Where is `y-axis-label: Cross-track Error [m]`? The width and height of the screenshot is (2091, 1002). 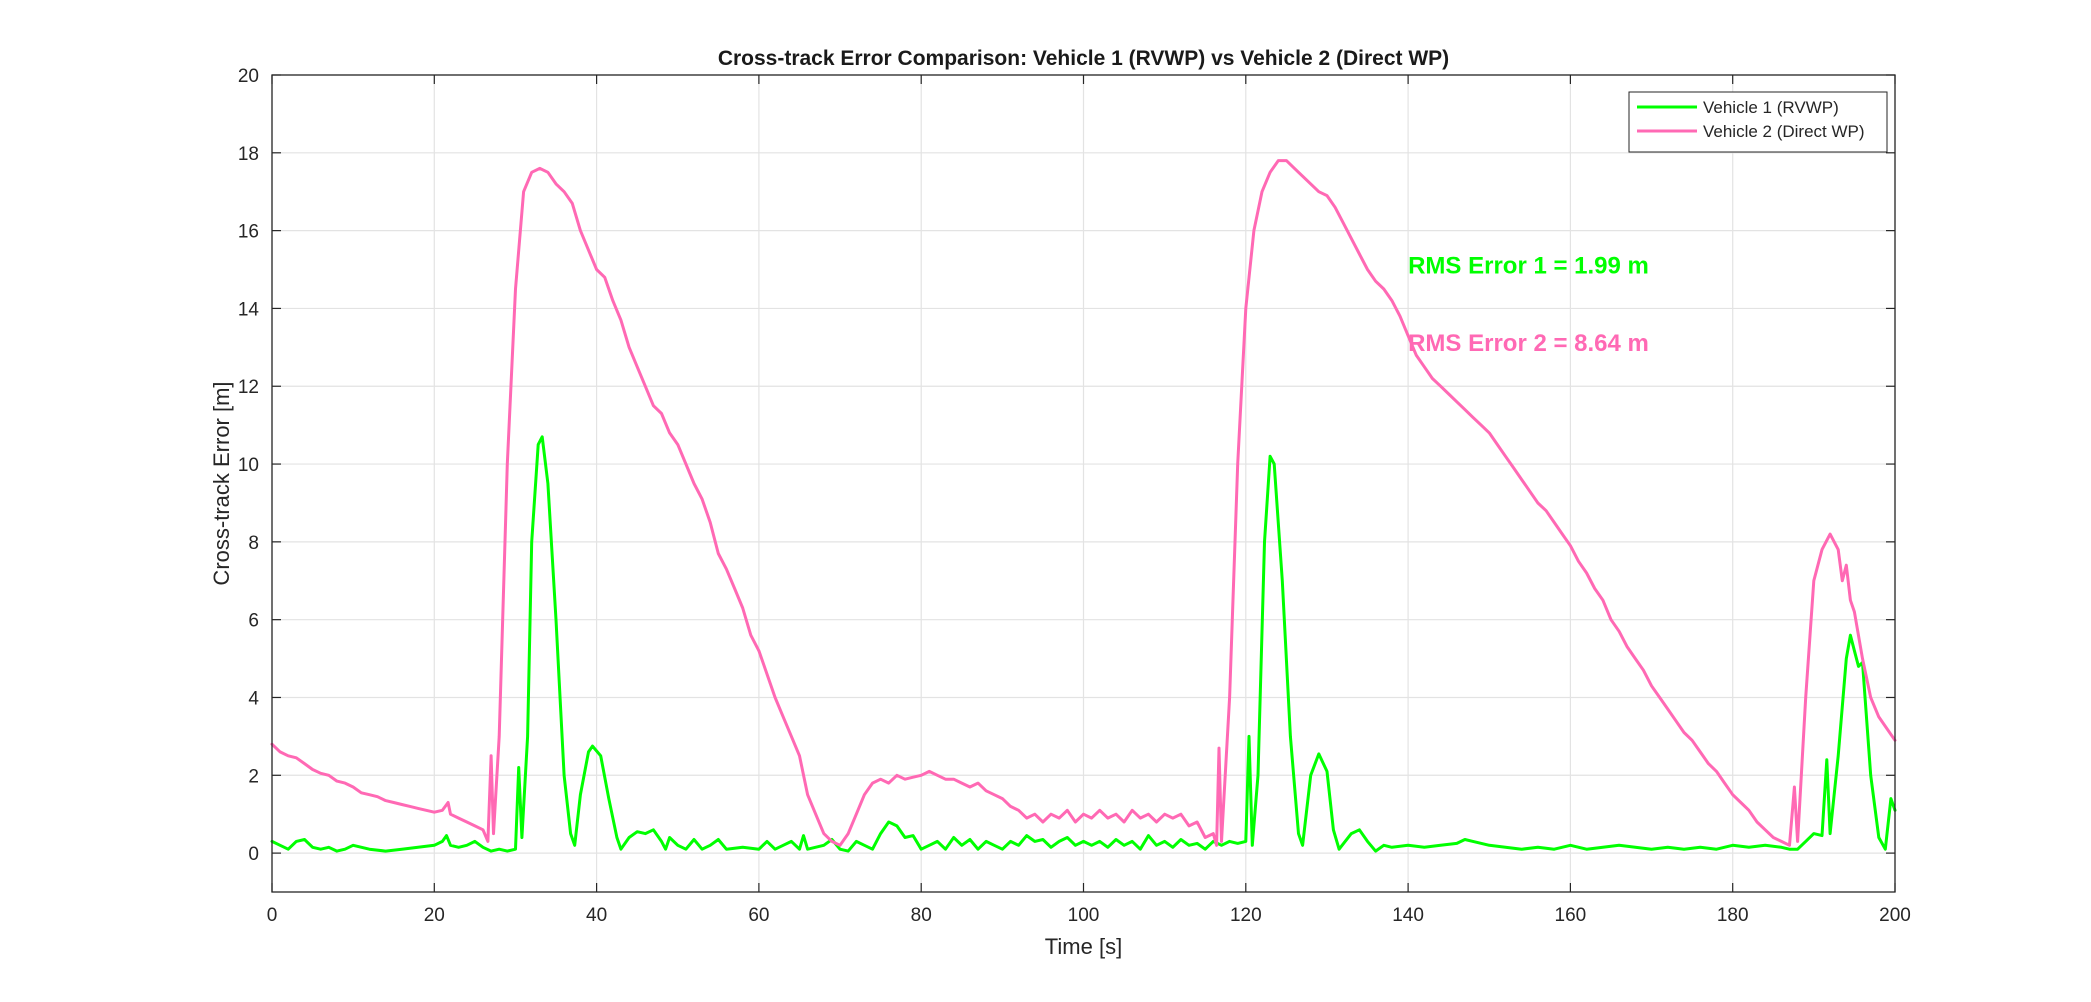
y-axis-label: Cross-track Error [m] is located at coordinates (221, 483).